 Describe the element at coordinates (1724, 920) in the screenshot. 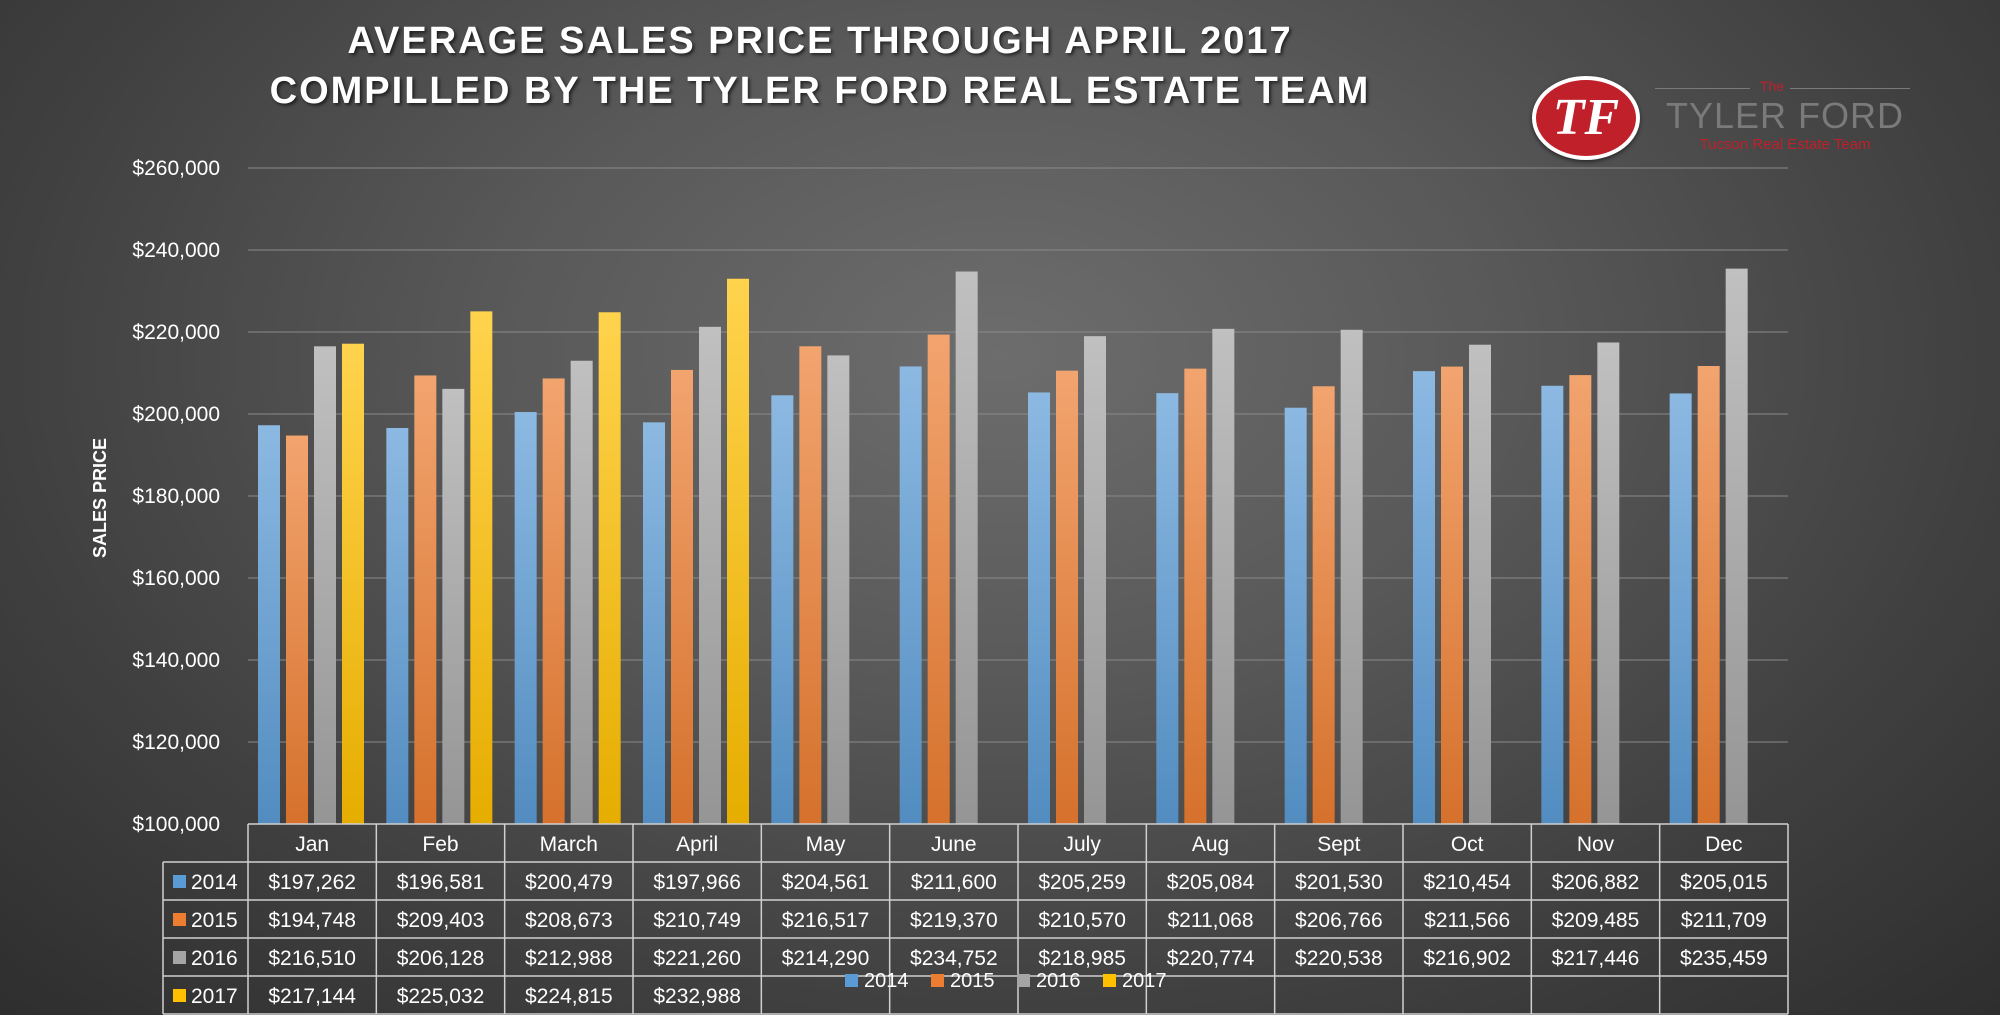

I see `table-cell-value: $211,709` at that location.